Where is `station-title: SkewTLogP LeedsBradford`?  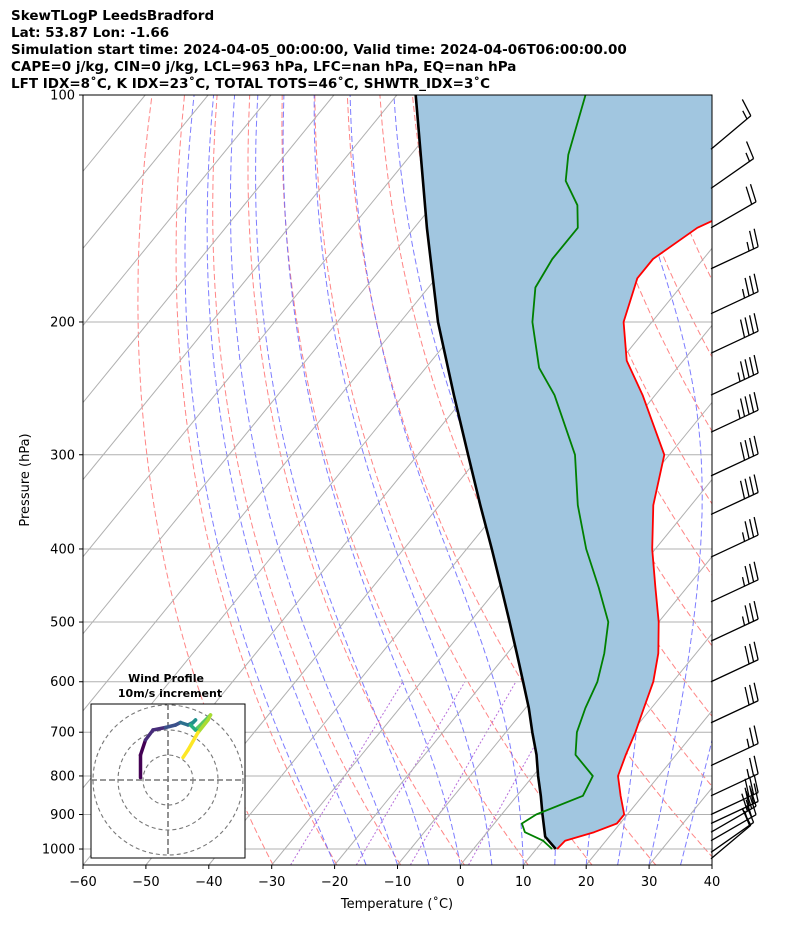 station-title: SkewTLogP LeedsBradford is located at coordinates (113, 16).